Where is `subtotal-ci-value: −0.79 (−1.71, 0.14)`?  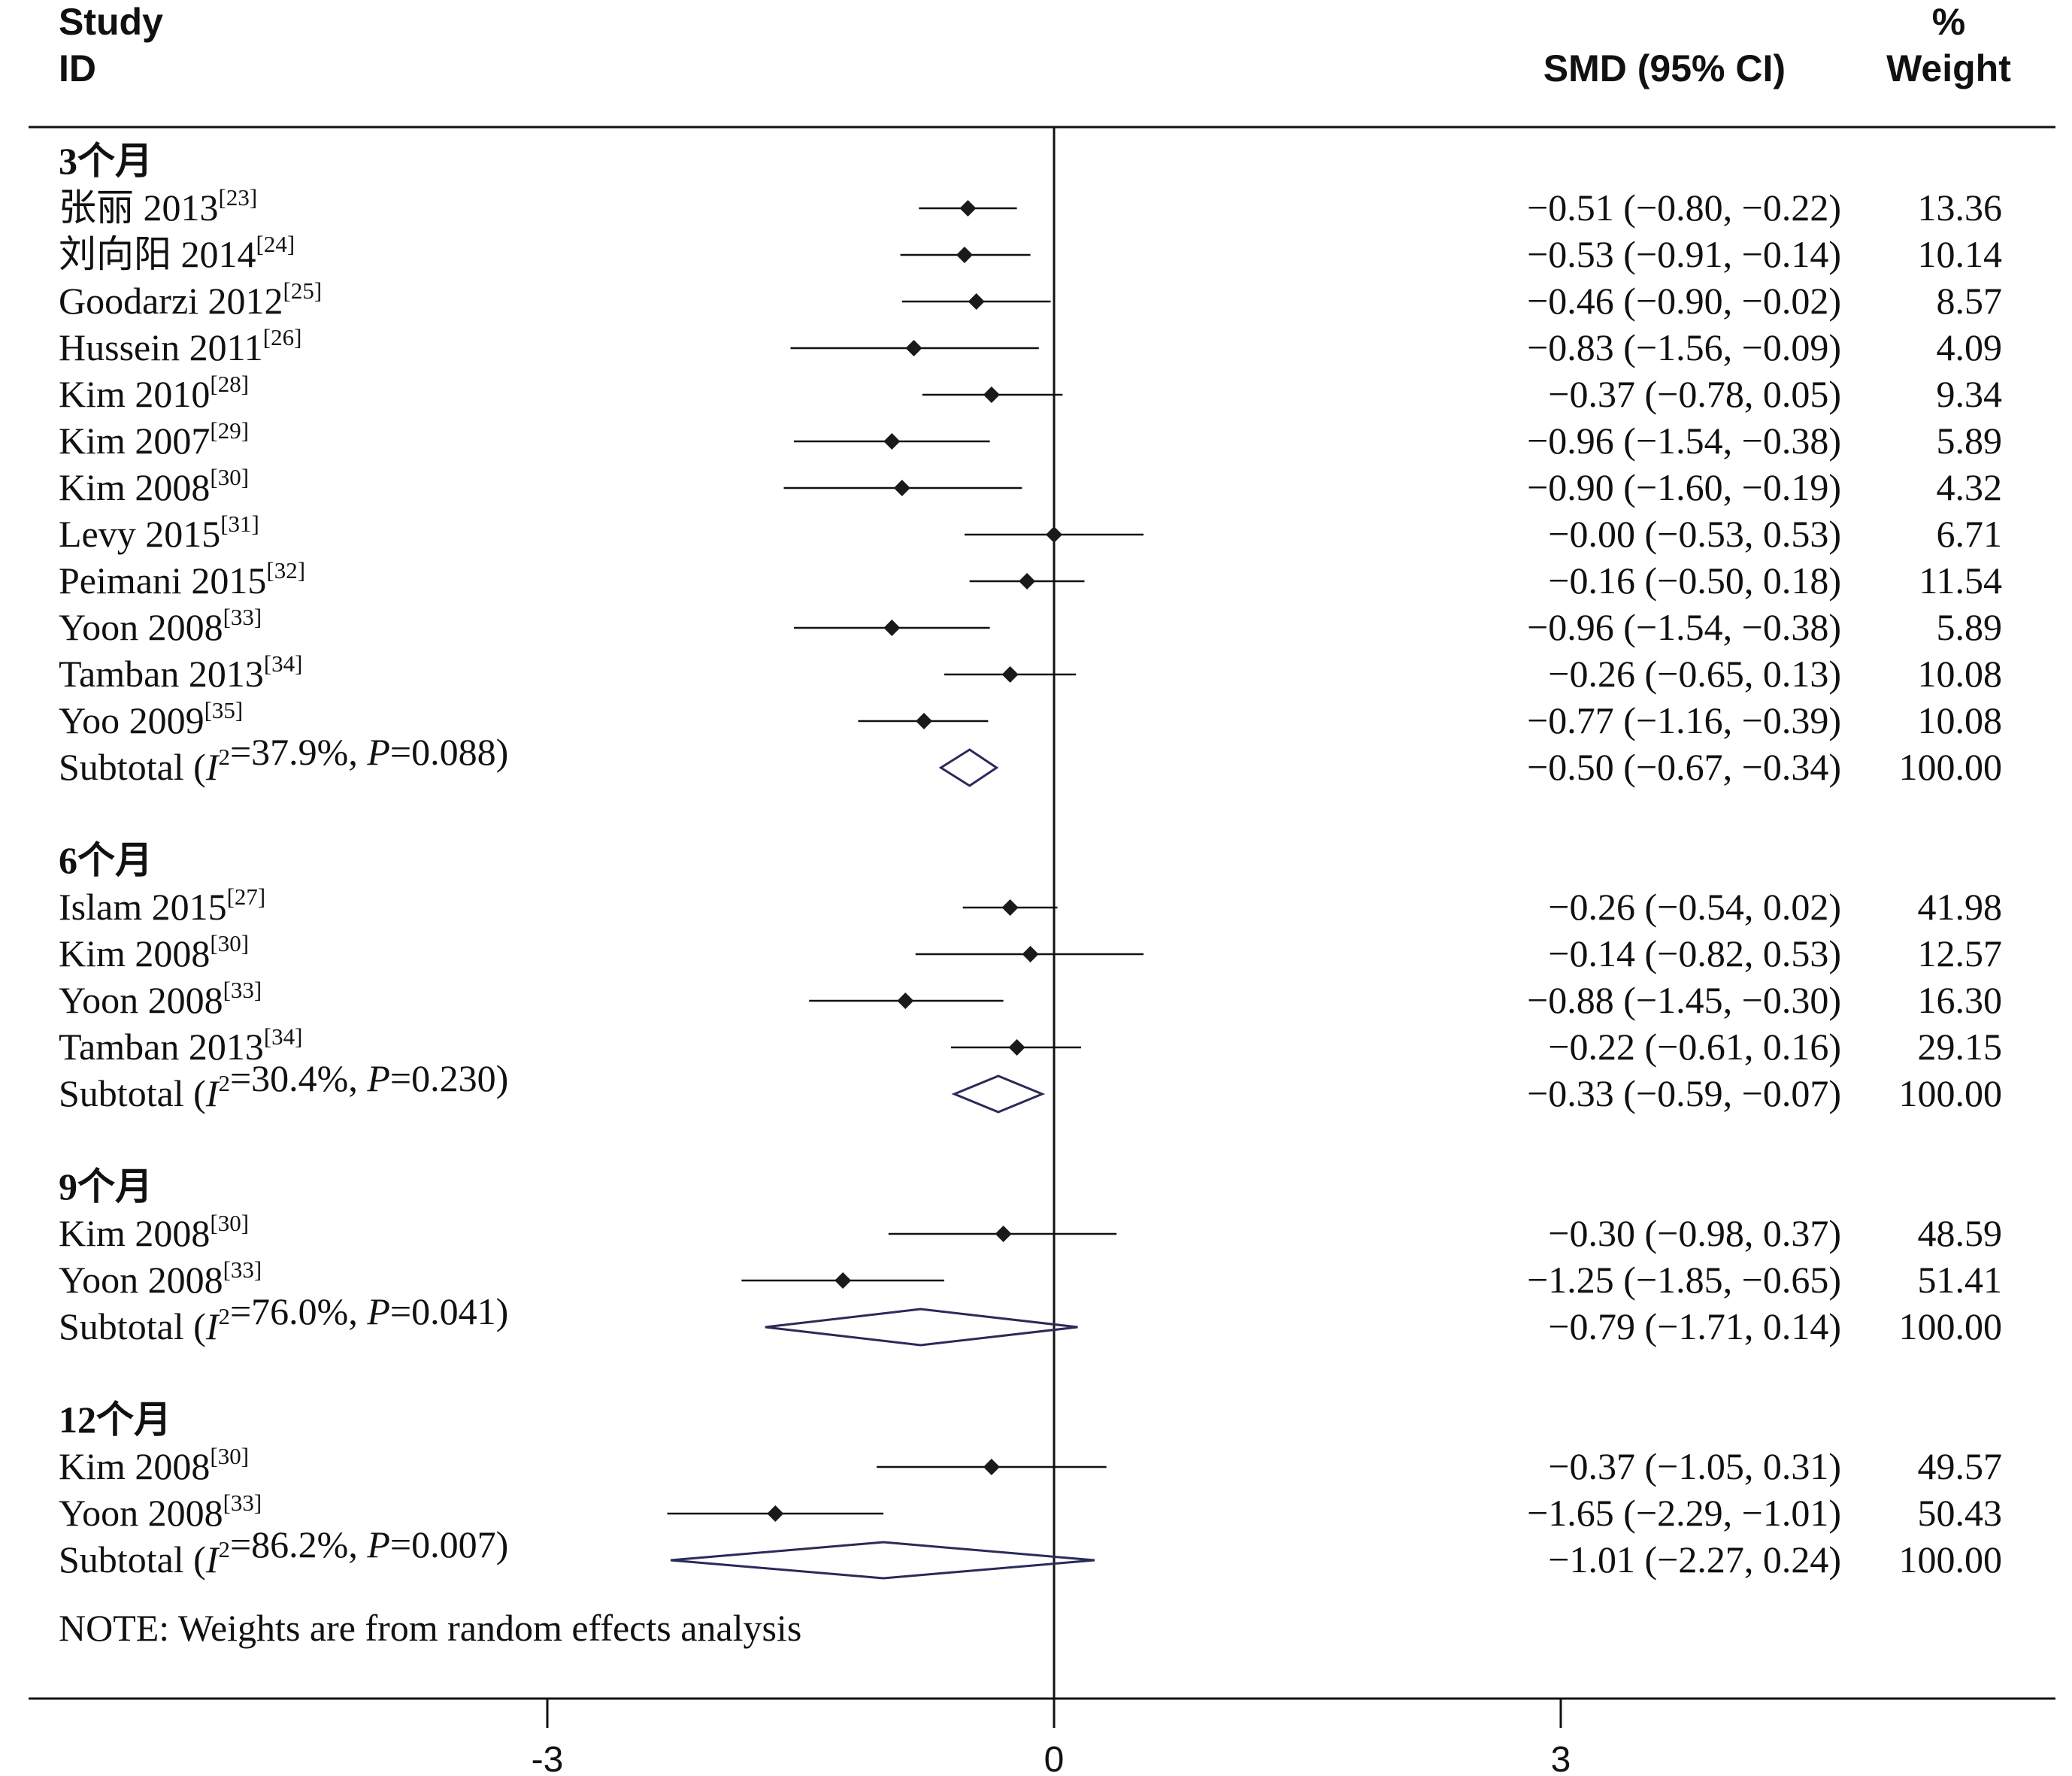 subtotal-ci-value: −0.79 (−1.71, 0.14) is located at coordinates (1694, 1326).